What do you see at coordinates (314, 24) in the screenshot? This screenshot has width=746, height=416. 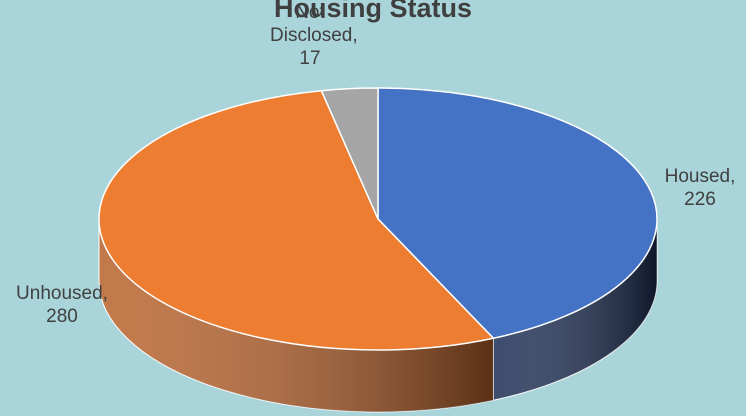 I see `label-category: Not Disclosed` at bounding box center [314, 24].